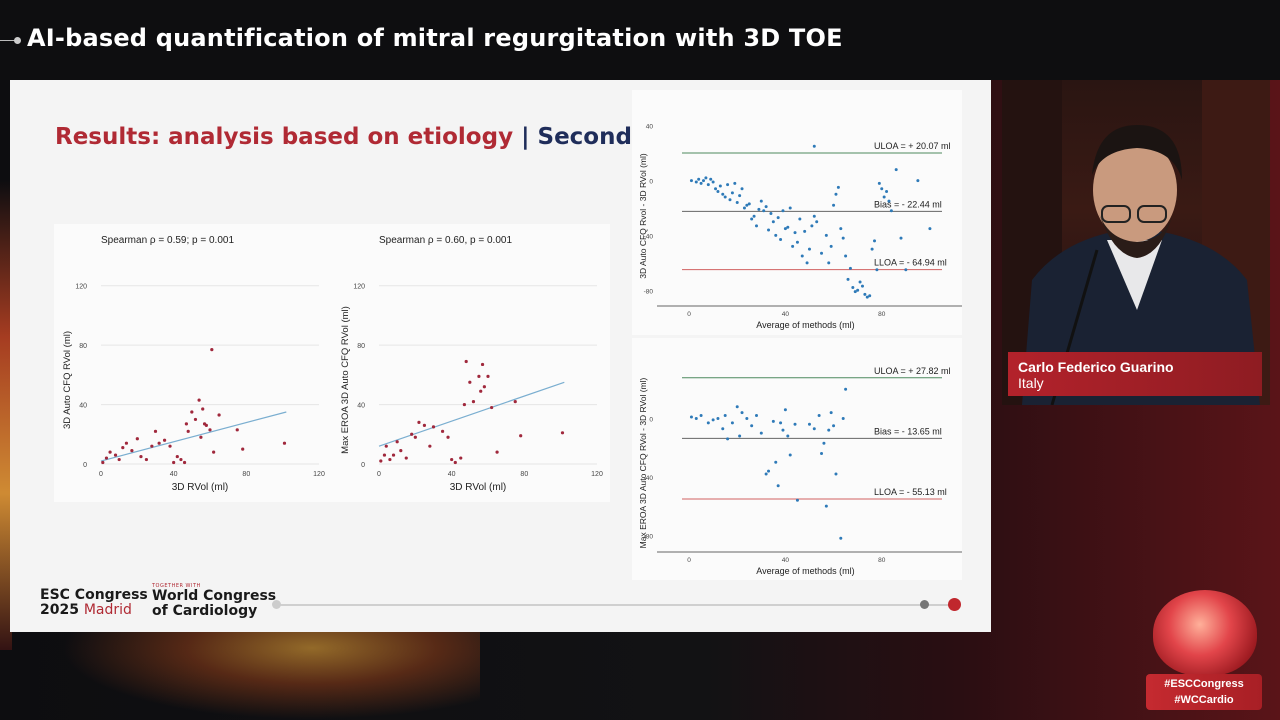 This screenshot has height=720, width=1280. I want to click on speaker-hair, so click(1137, 152).